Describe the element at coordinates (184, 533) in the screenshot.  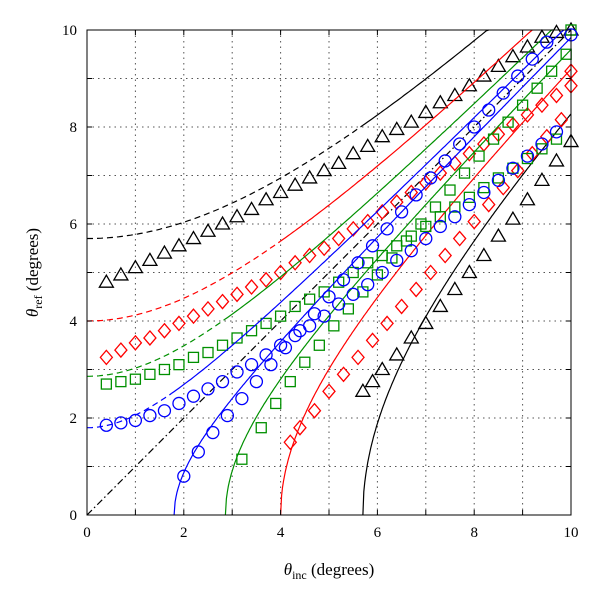
I see `x-tick-label: 2` at that location.